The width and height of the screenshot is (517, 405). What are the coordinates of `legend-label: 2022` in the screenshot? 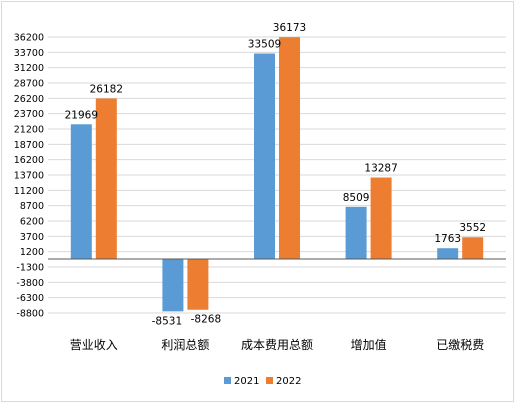 It's located at (288, 381).